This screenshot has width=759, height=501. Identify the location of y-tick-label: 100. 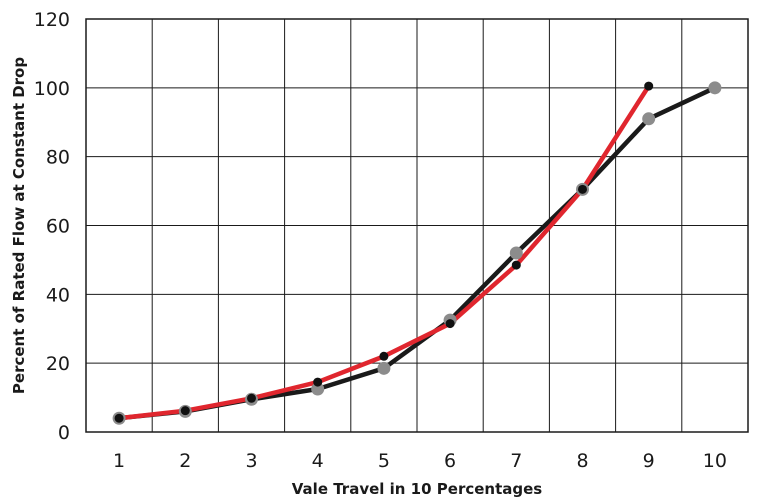
(52, 89).